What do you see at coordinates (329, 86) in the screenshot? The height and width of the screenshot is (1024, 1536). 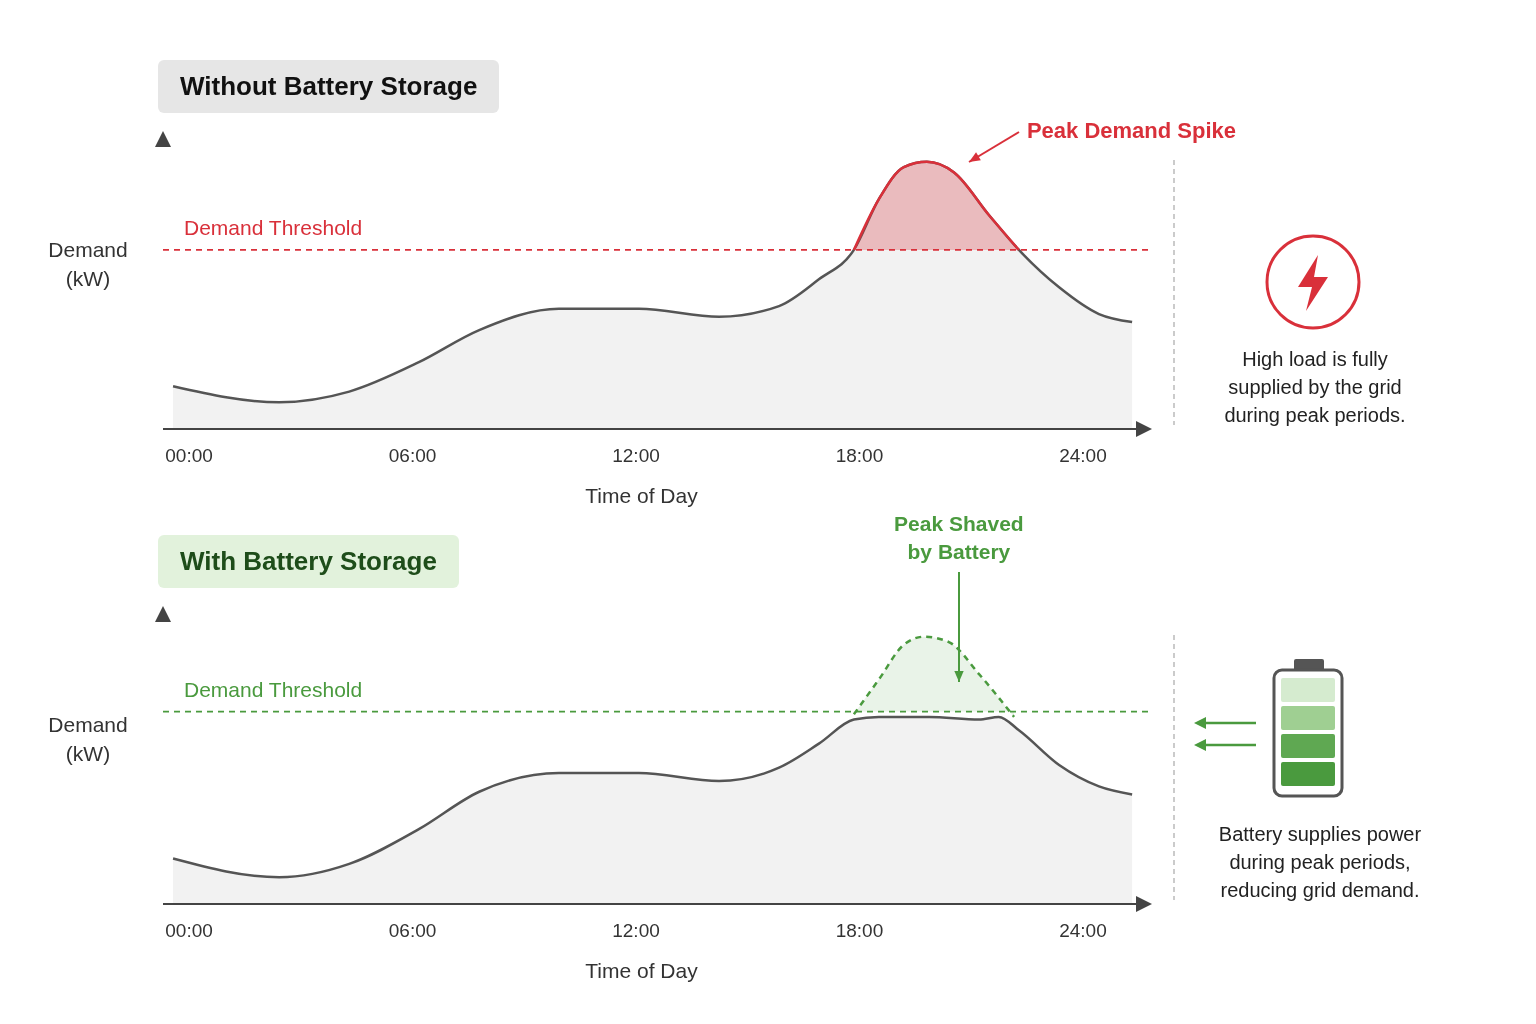 I see `chart-title: Without Battery Storage` at bounding box center [329, 86].